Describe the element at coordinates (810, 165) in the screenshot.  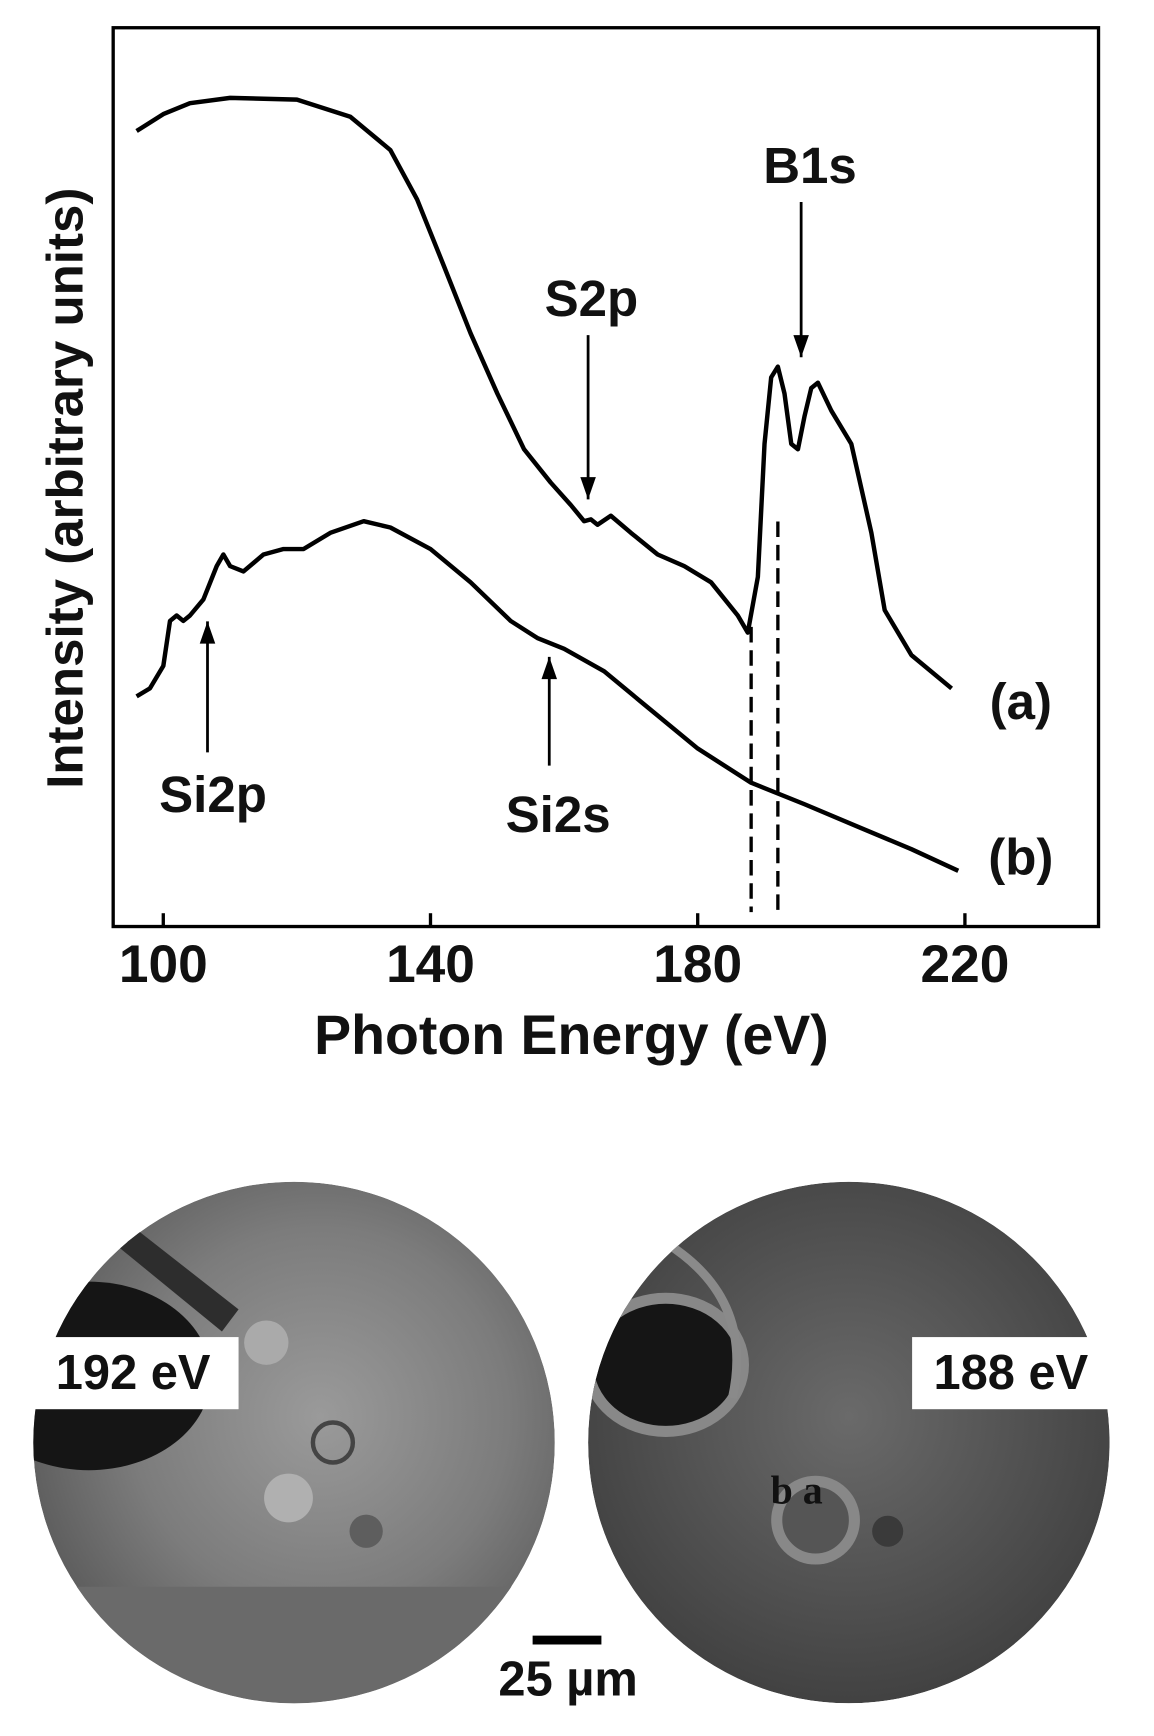
I see `annotation: B1s` at that location.